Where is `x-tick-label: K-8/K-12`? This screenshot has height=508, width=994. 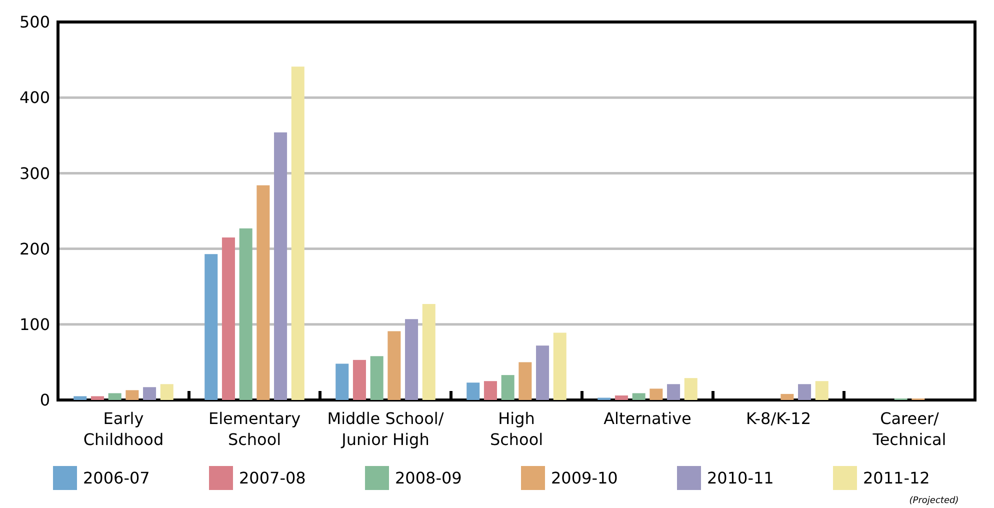
x-tick-label: K-8/K-12 is located at coordinates (779, 418).